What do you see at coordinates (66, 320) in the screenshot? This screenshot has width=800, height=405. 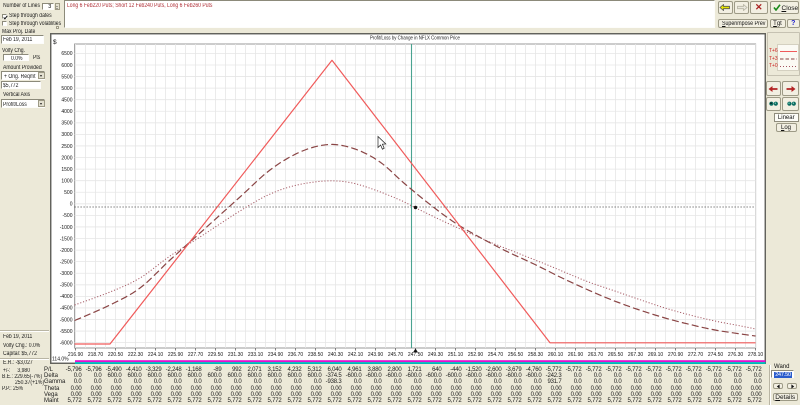 I see `svg-text: -5000` at bounding box center [66, 320].